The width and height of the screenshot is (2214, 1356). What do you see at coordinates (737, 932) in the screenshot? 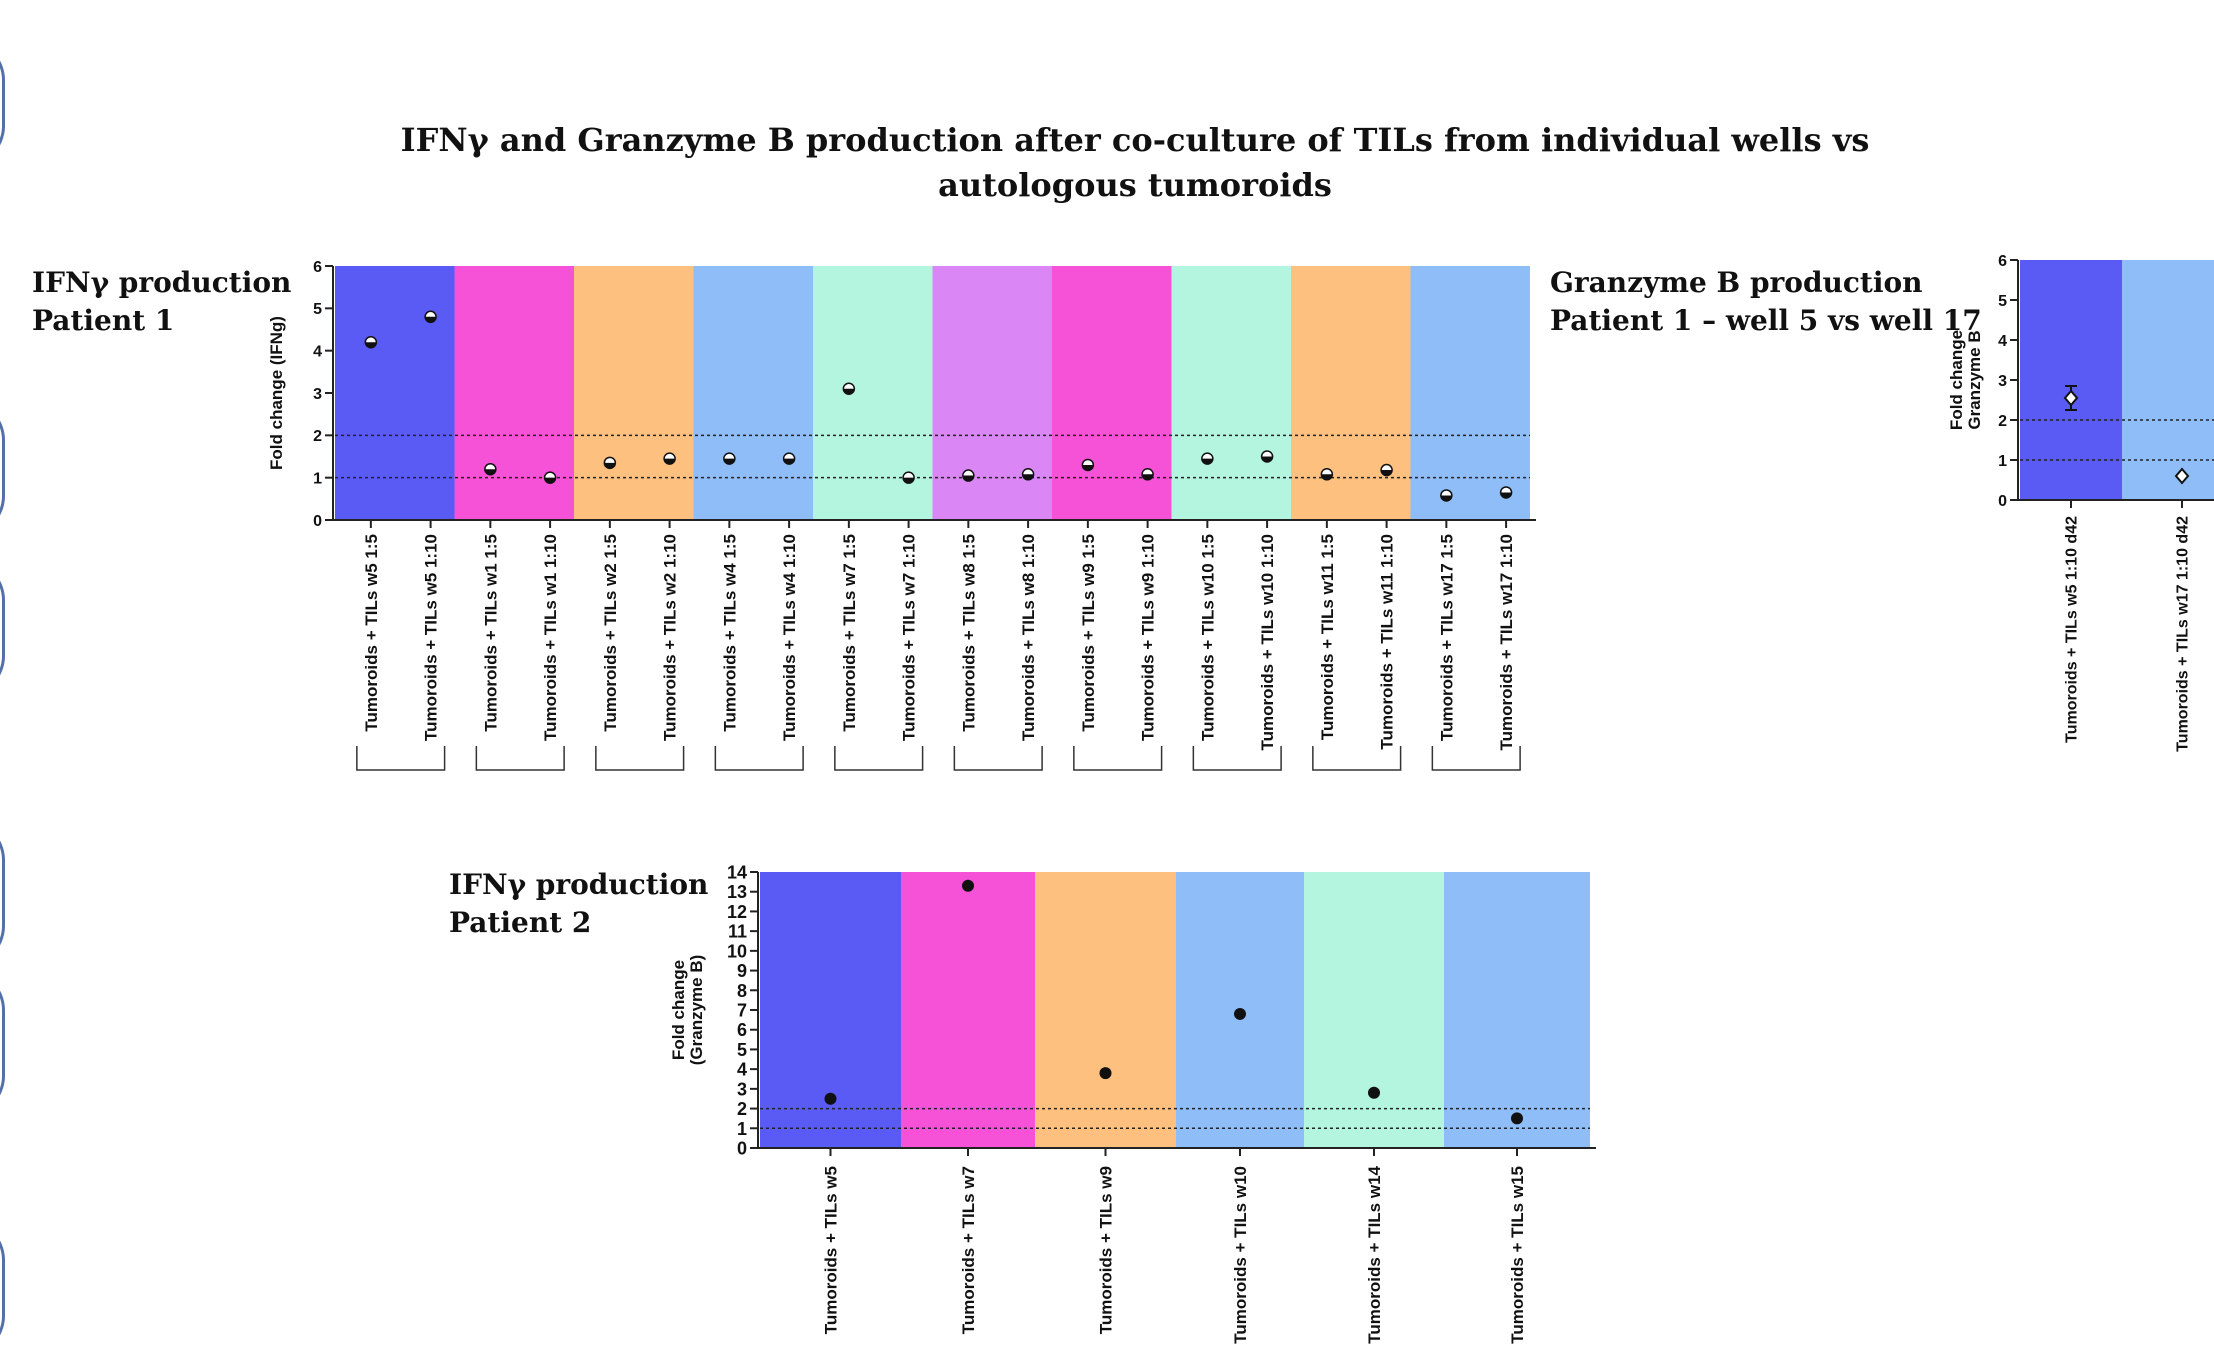
I see `y-tick-label: 11` at bounding box center [737, 932].